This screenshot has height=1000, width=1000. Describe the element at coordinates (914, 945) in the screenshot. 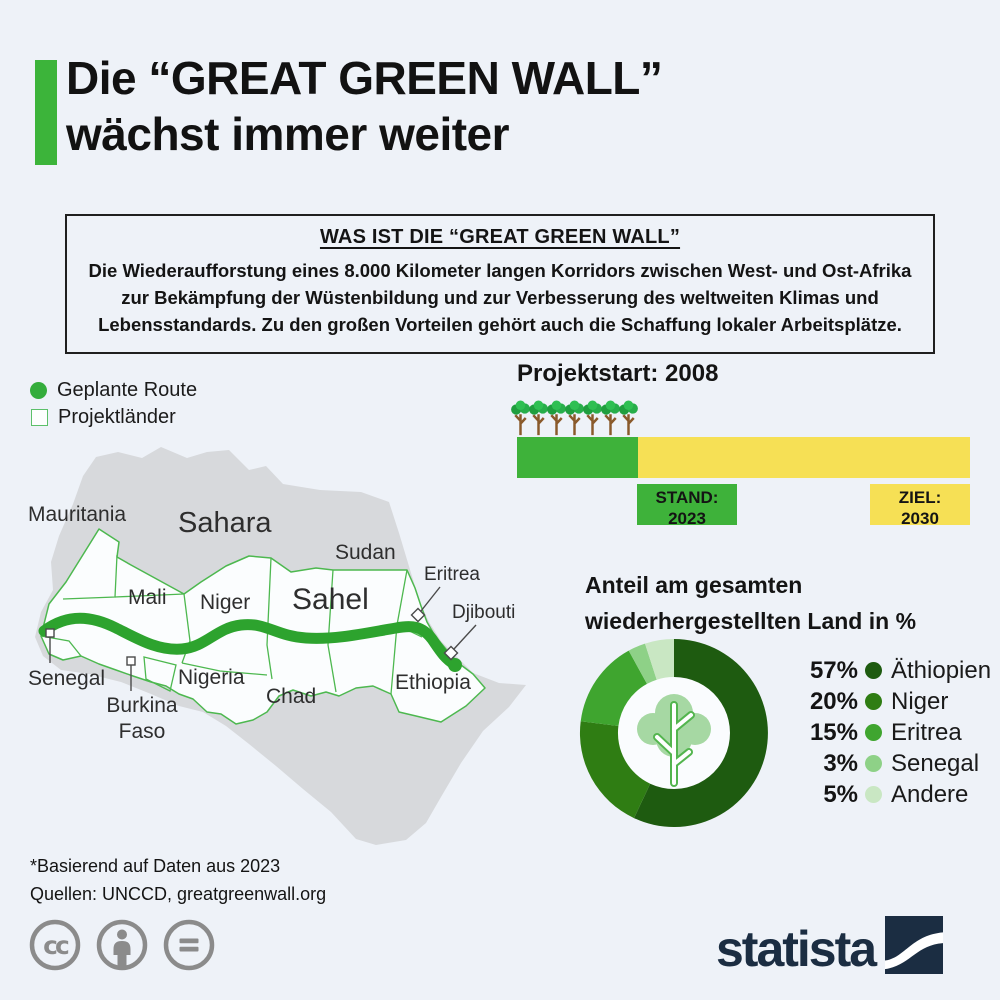

I see `statista-logo-icon` at that location.